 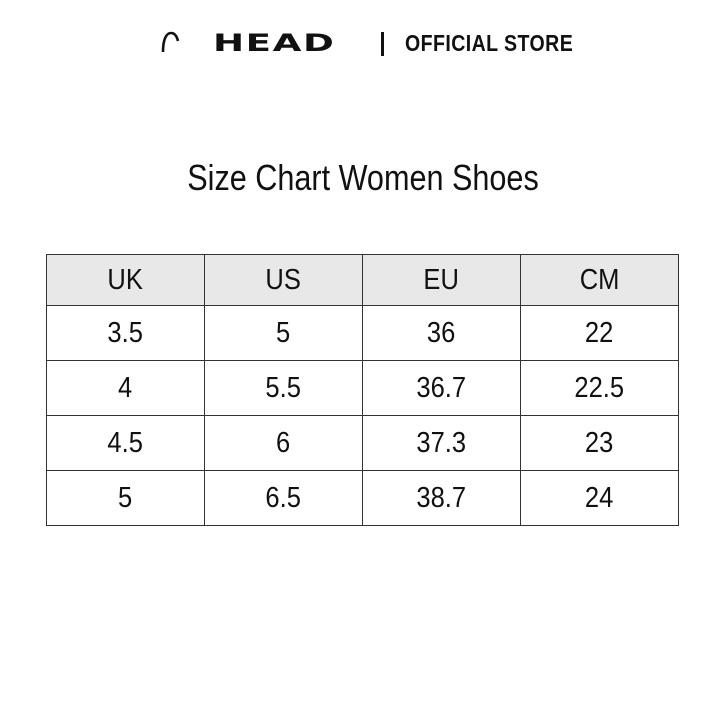 What do you see at coordinates (441, 443) in the screenshot?
I see `table-cell: 37.3` at bounding box center [441, 443].